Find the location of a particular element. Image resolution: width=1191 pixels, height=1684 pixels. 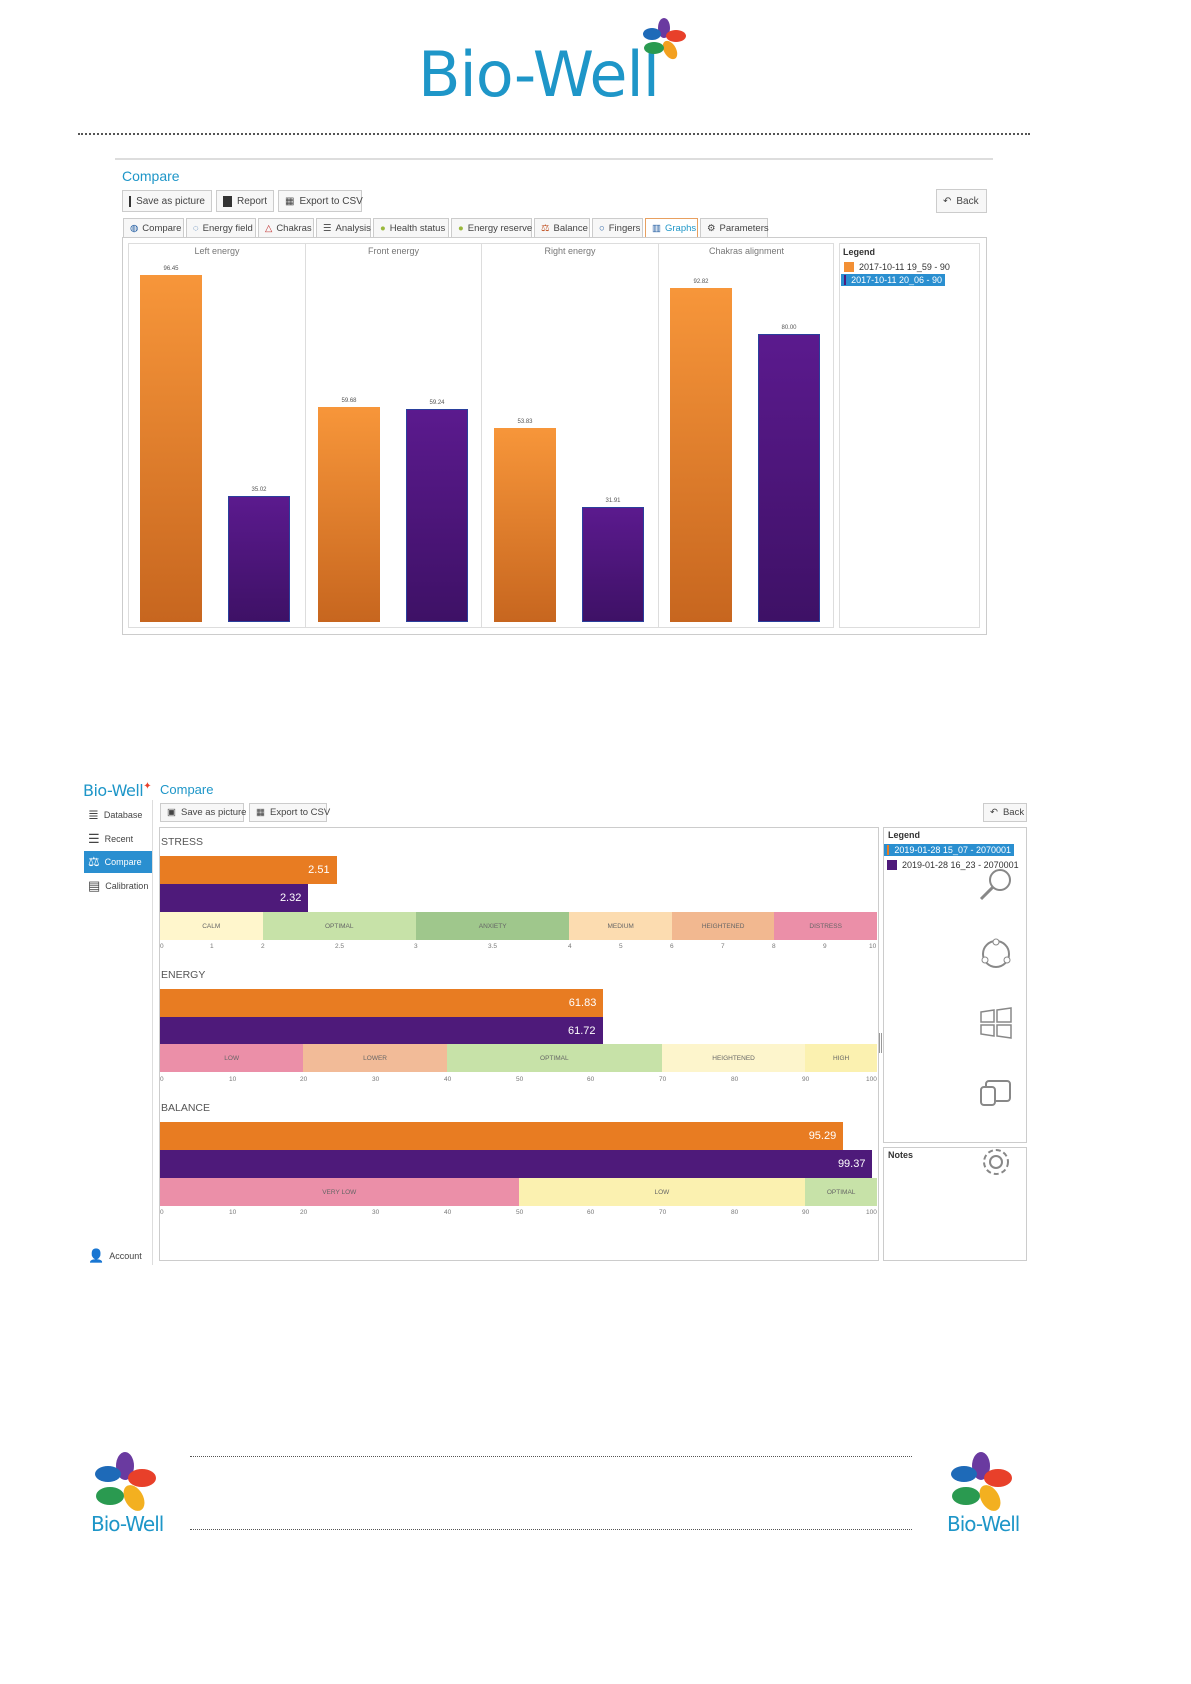

tab-energy-field: ◌ Energy field is located at coordinates (221, 228).